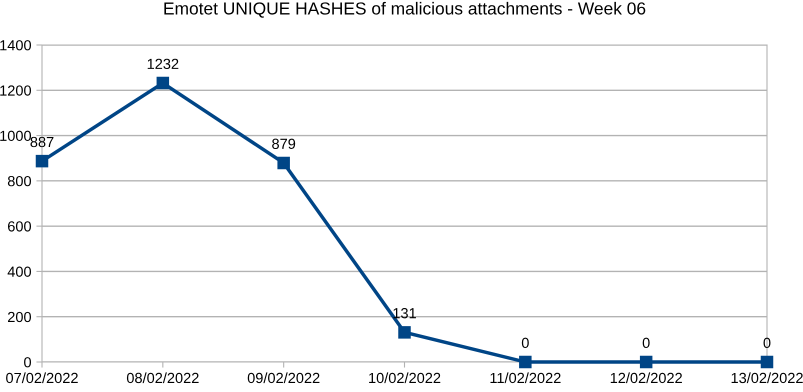 The width and height of the screenshot is (803, 392). What do you see at coordinates (16, 135) in the screenshot?
I see `y-tick-label: 1000` at bounding box center [16, 135].